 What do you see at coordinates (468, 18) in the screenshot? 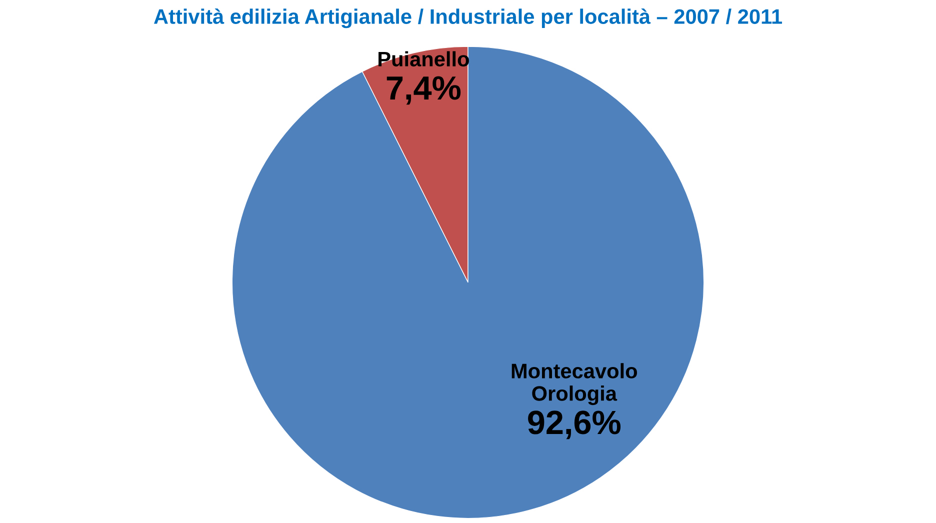
I see `chart-title: Attività edilizia Artigianale / Industriale per località – 2007 / 2011` at bounding box center [468, 18].